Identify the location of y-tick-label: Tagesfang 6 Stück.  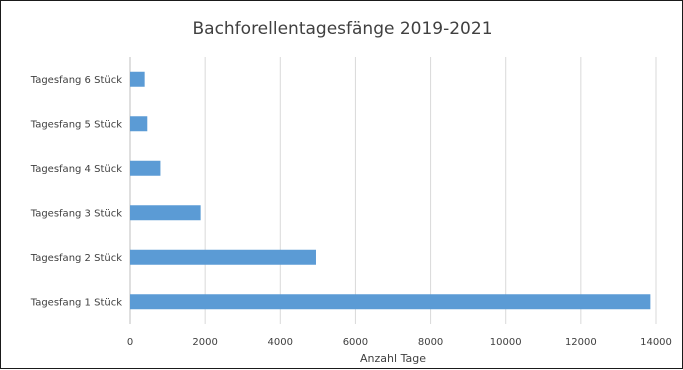
(76, 80).